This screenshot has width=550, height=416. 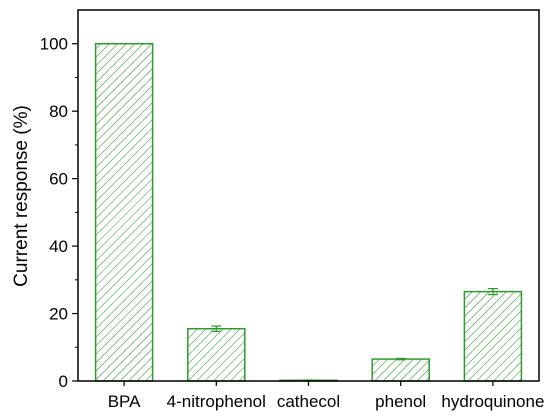 What do you see at coordinates (492, 401) in the screenshot?
I see `x-tick-label: hydroquinone` at bounding box center [492, 401].